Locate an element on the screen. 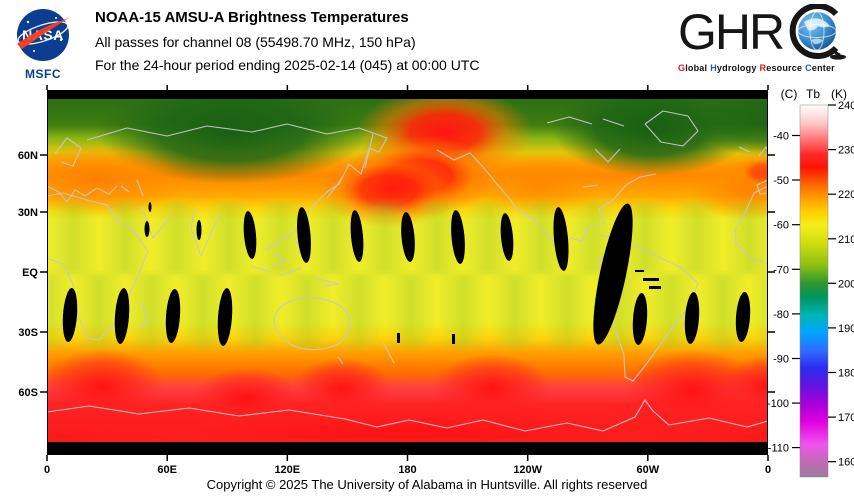 The width and height of the screenshot is (854, 502). colorbar-c-label: -60 is located at coordinates (781, 226).